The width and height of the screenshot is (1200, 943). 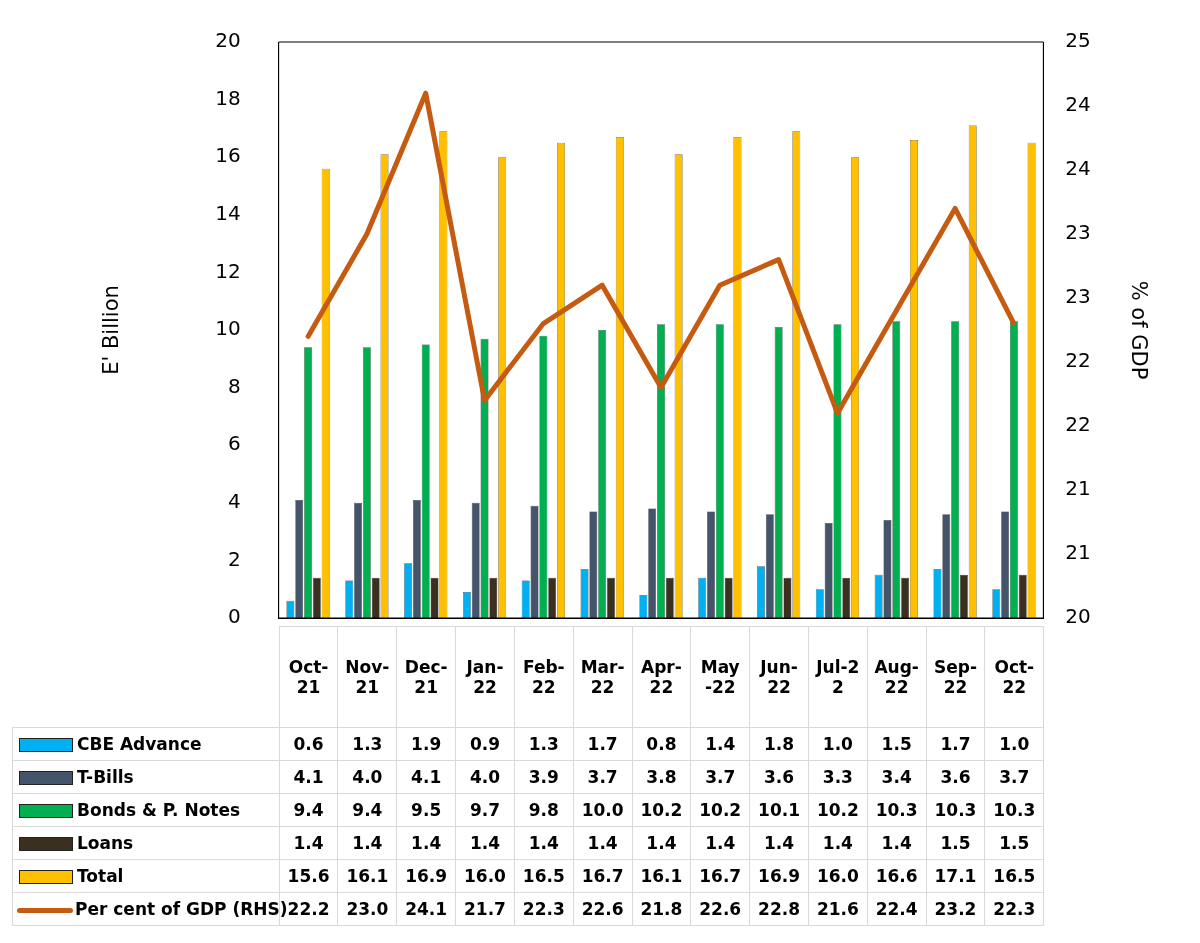 What do you see at coordinates (1078, 616) in the screenshot?
I see `y2-tick-label: 20` at bounding box center [1078, 616].